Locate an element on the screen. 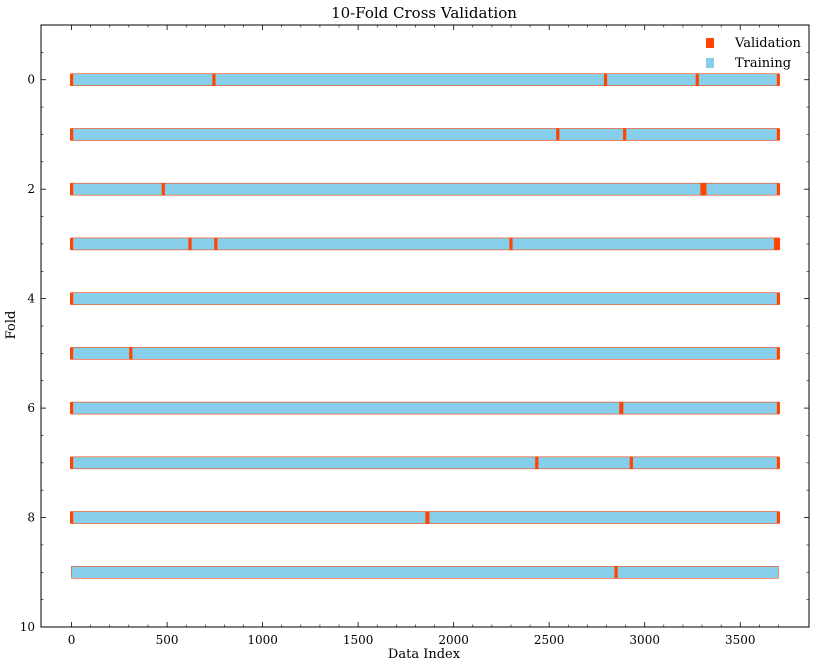 The image size is (814, 667). x-tick-label: 3000 is located at coordinates (644, 640).